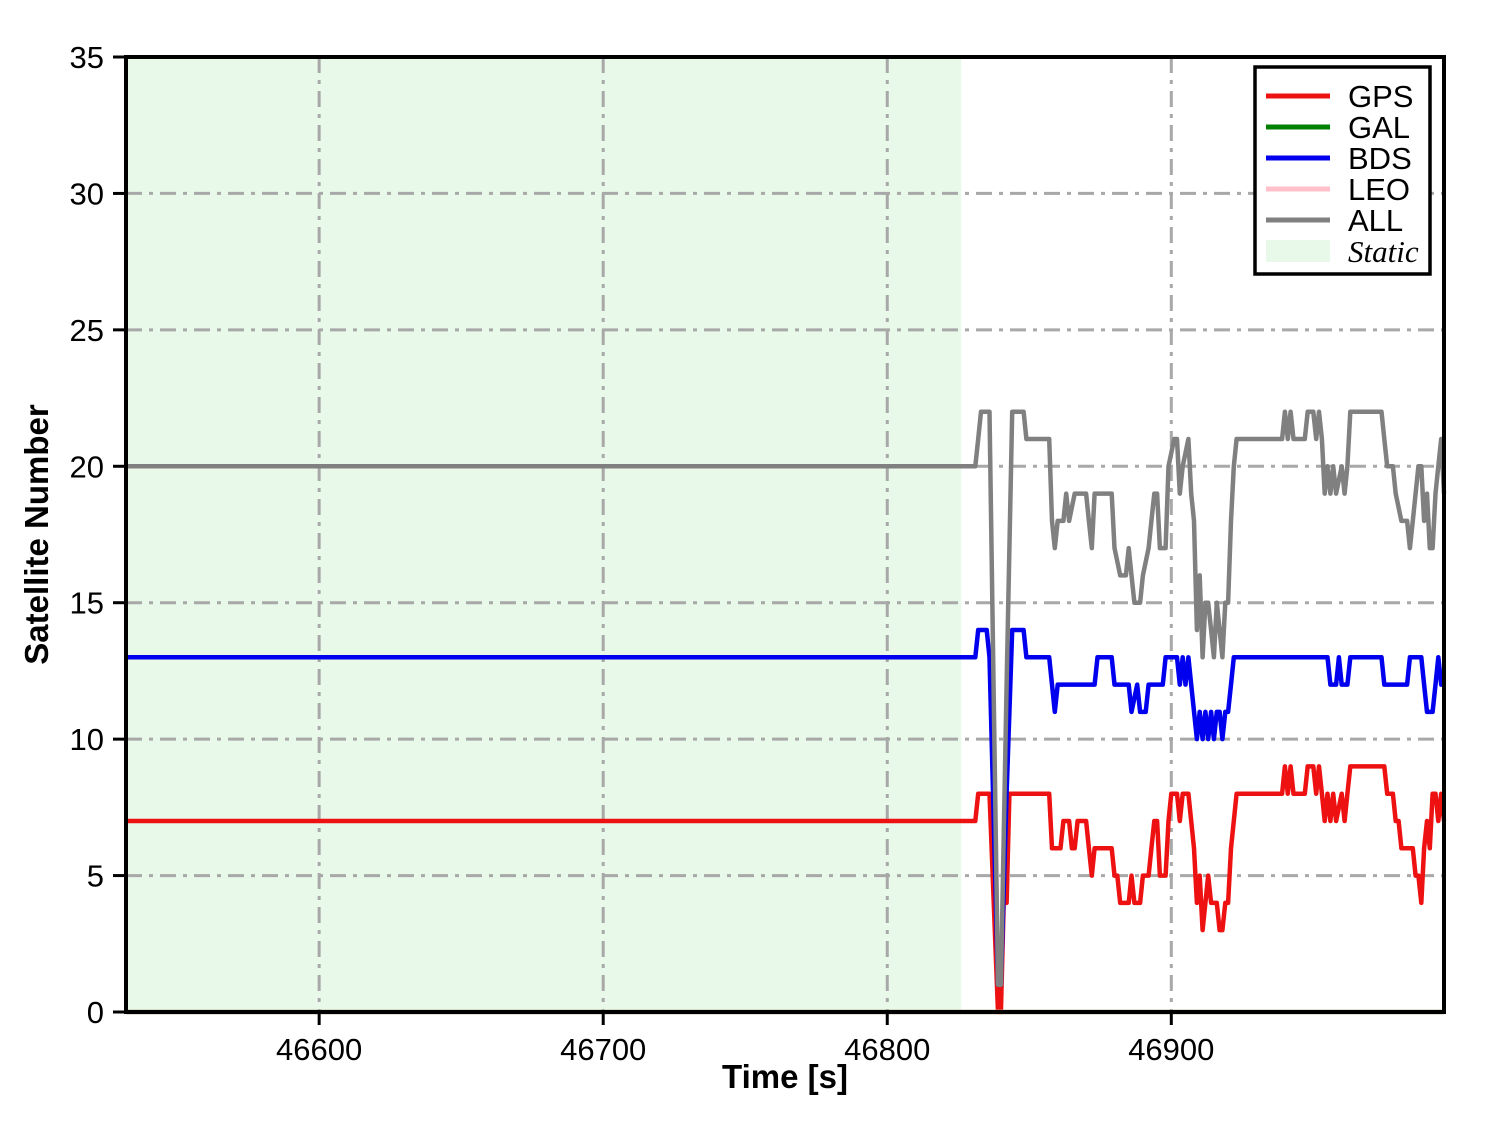 The width and height of the screenshot is (1488, 1133). What do you see at coordinates (1338, 127) in the screenshot?
I see `legend-entry: GAL` at bounding box center [1338, 127].